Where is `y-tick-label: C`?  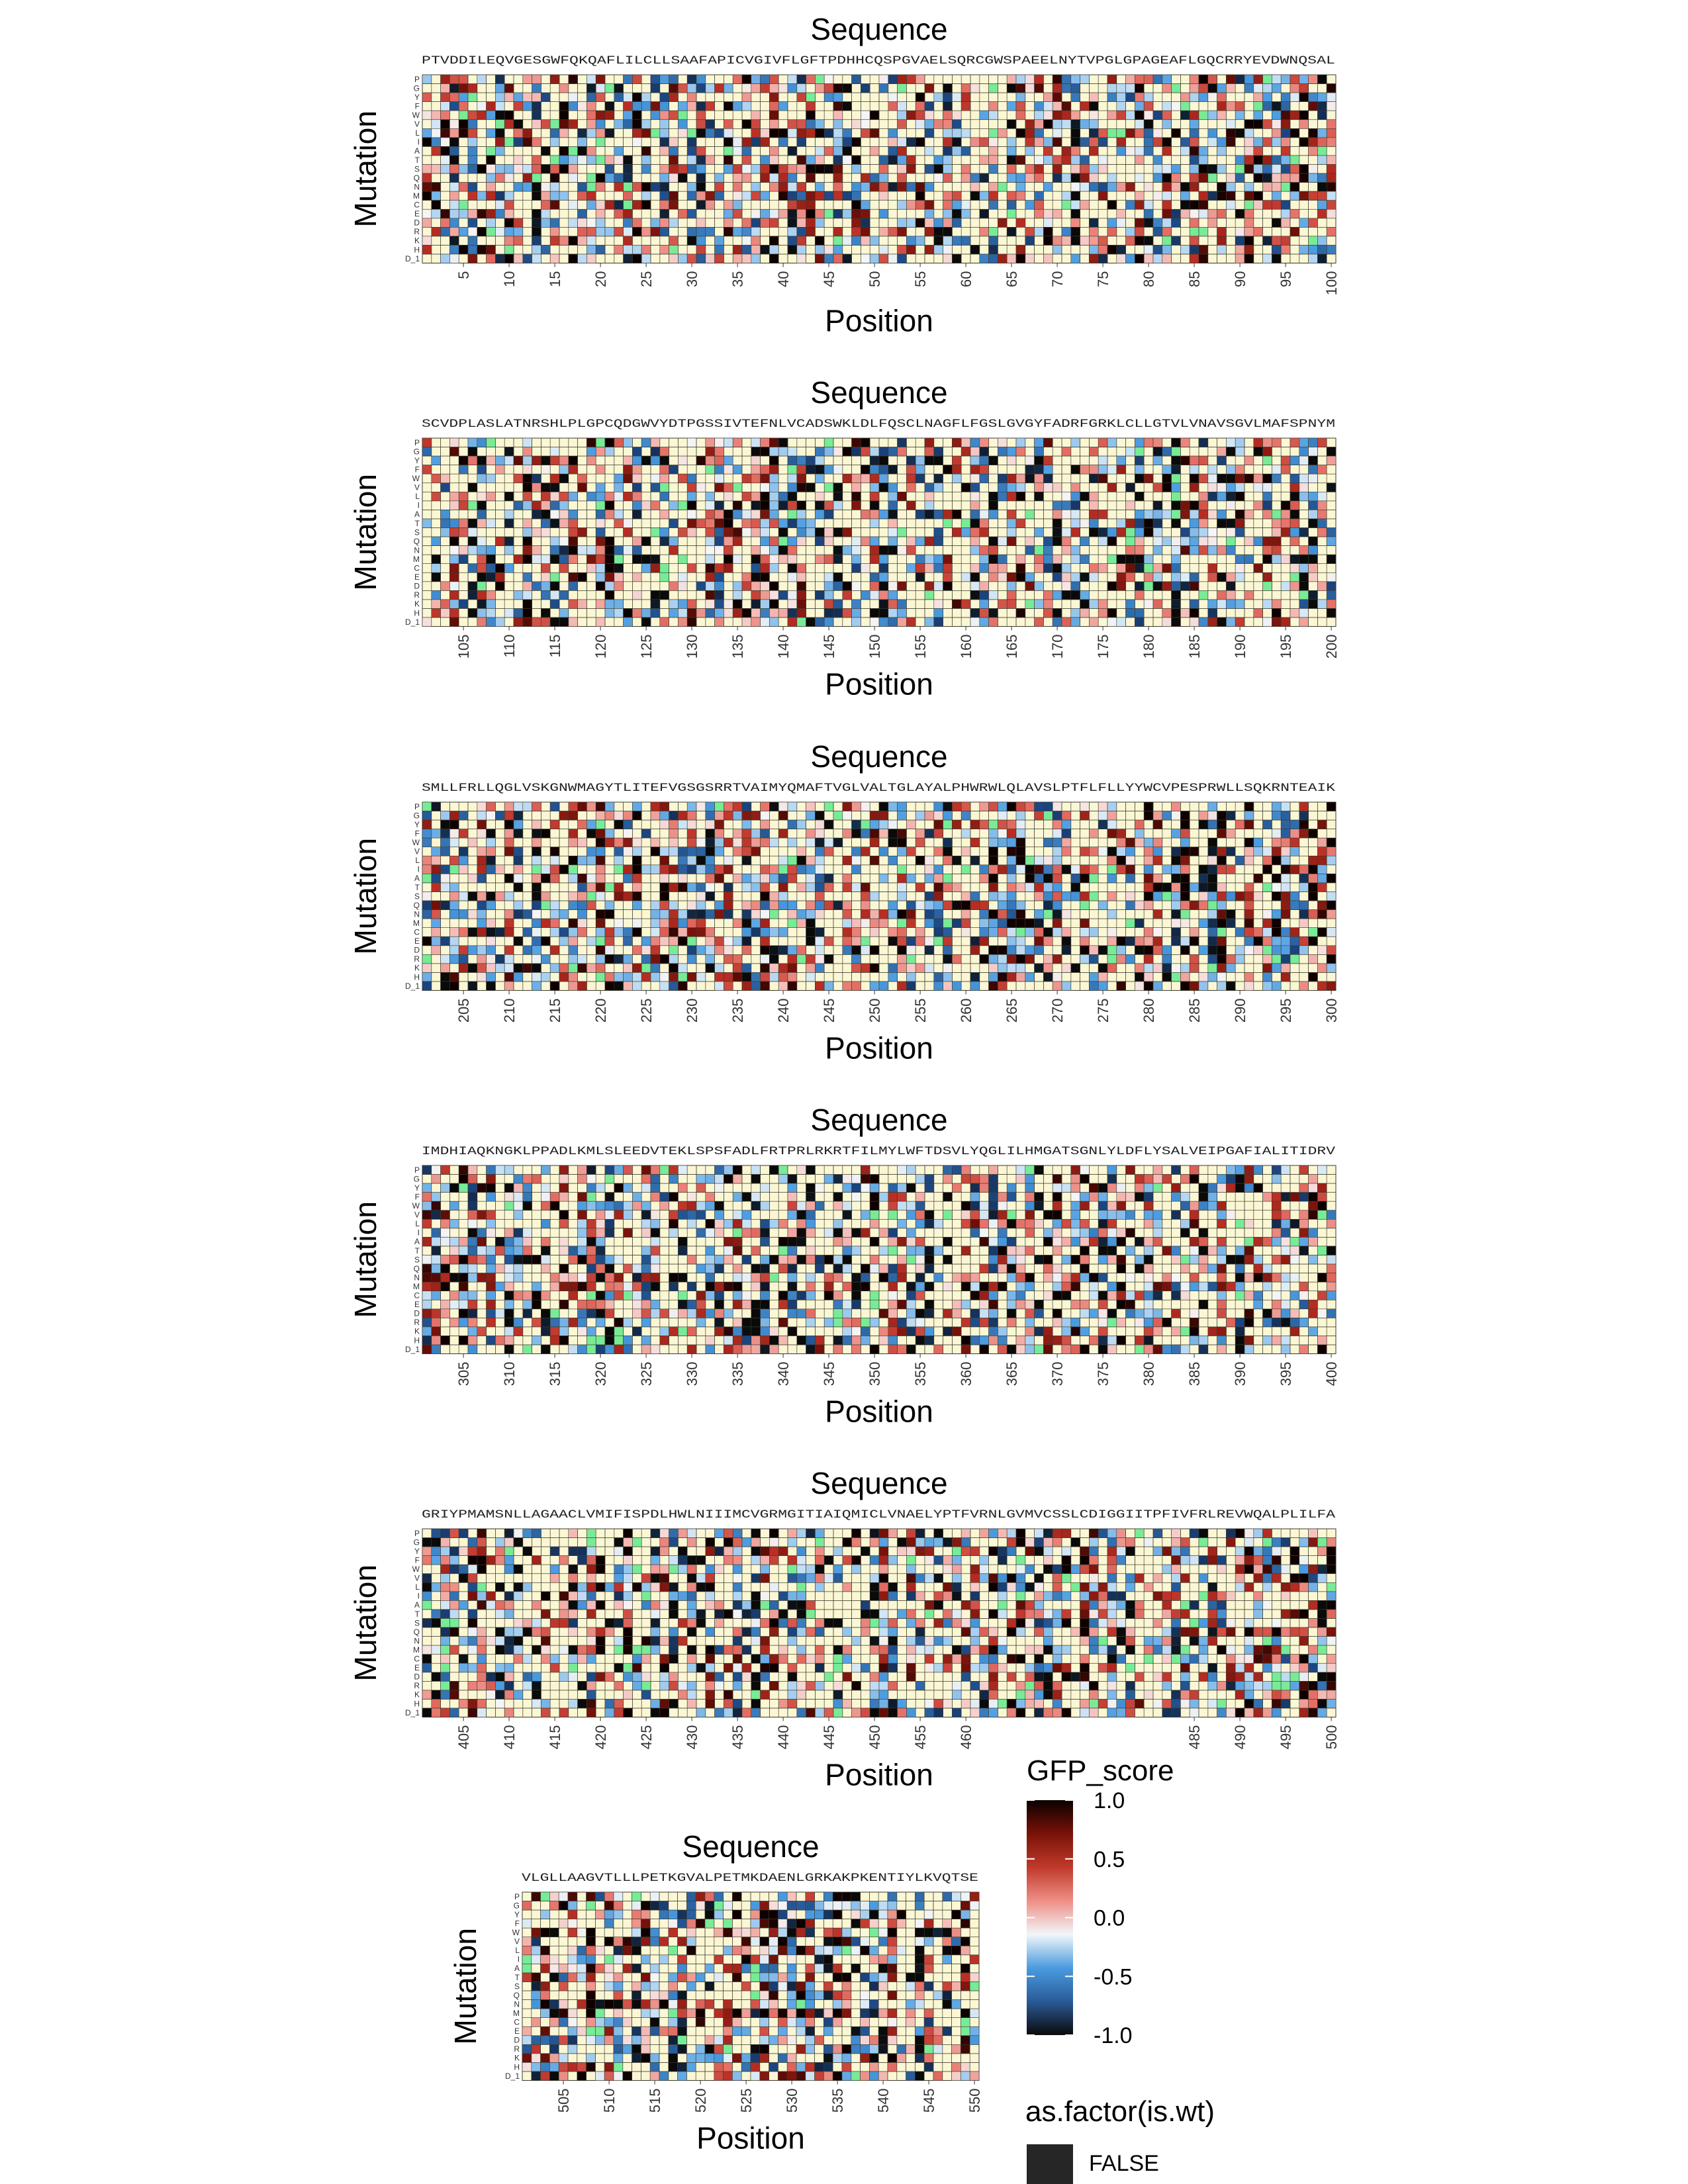
y-tick-label: C is located at coordinates (417, 568).